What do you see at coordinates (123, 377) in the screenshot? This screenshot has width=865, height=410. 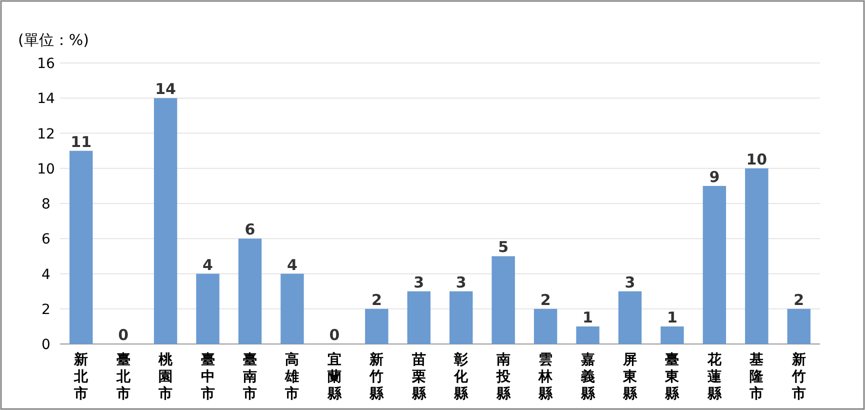 I see `x-tick-label: 臺北市` at bounding box center [123, 377].